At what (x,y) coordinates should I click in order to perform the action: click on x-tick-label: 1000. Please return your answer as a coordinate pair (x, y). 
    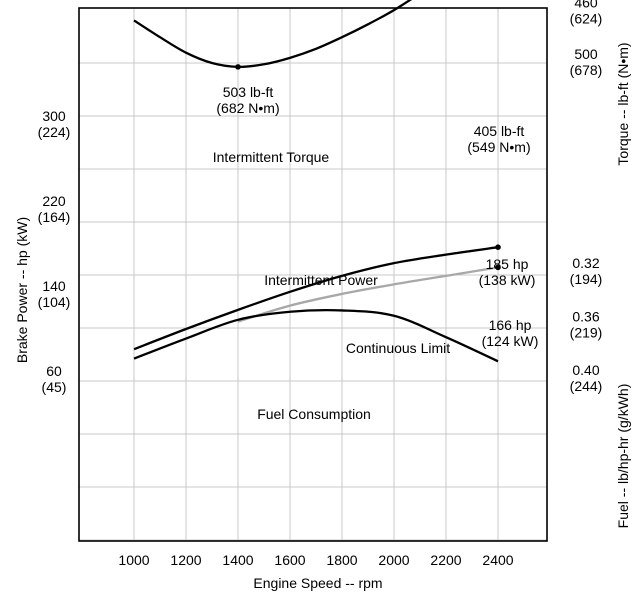
    Looking at the image, I should click on (133, 560).